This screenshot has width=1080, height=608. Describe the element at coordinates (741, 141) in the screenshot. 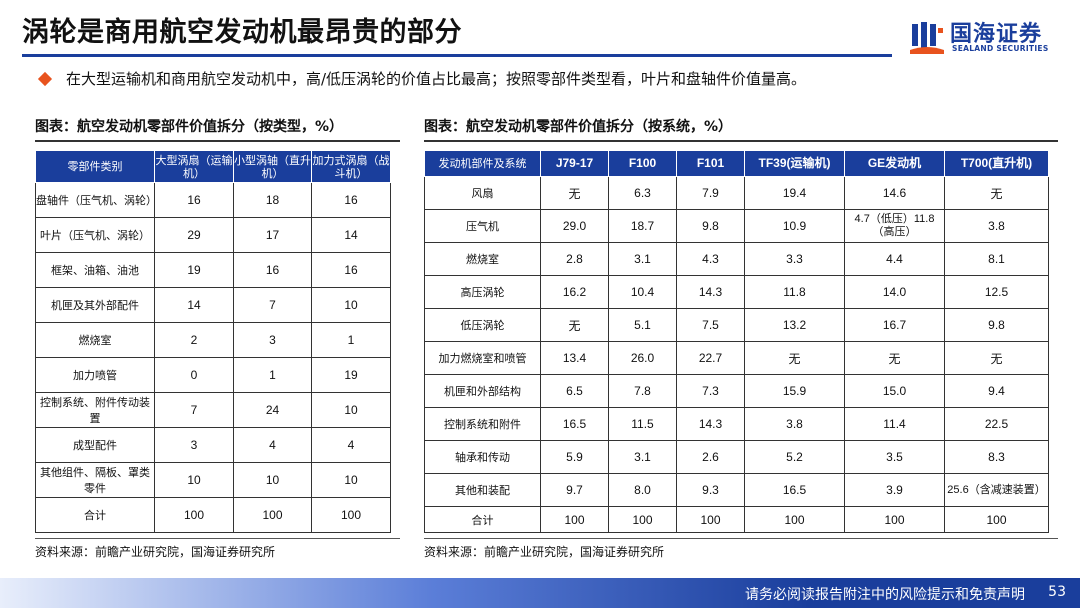

I see `table2-caption-rule` at that location.